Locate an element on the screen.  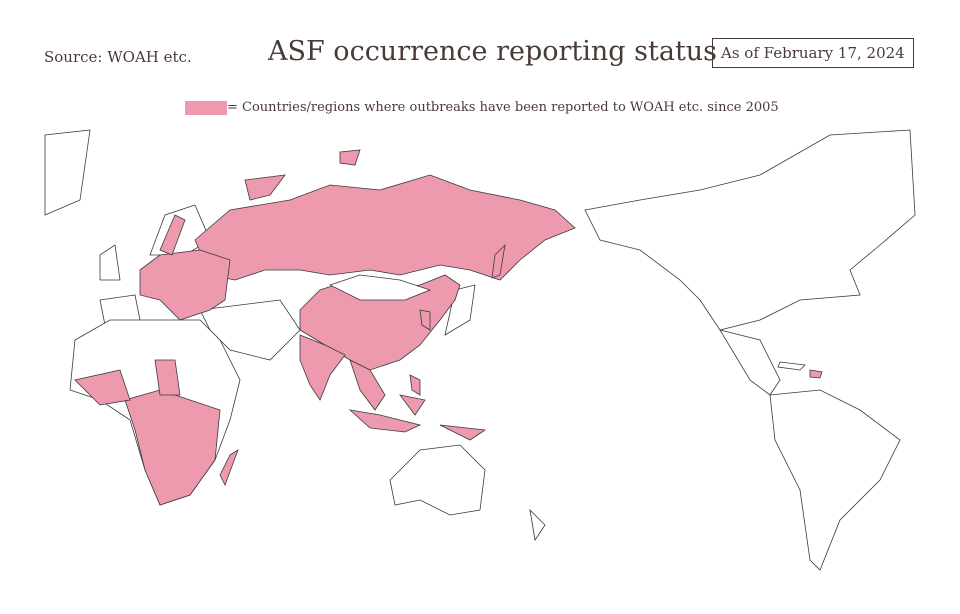
title: ASF occurrence reporting status is located at coordinates (493, 51).